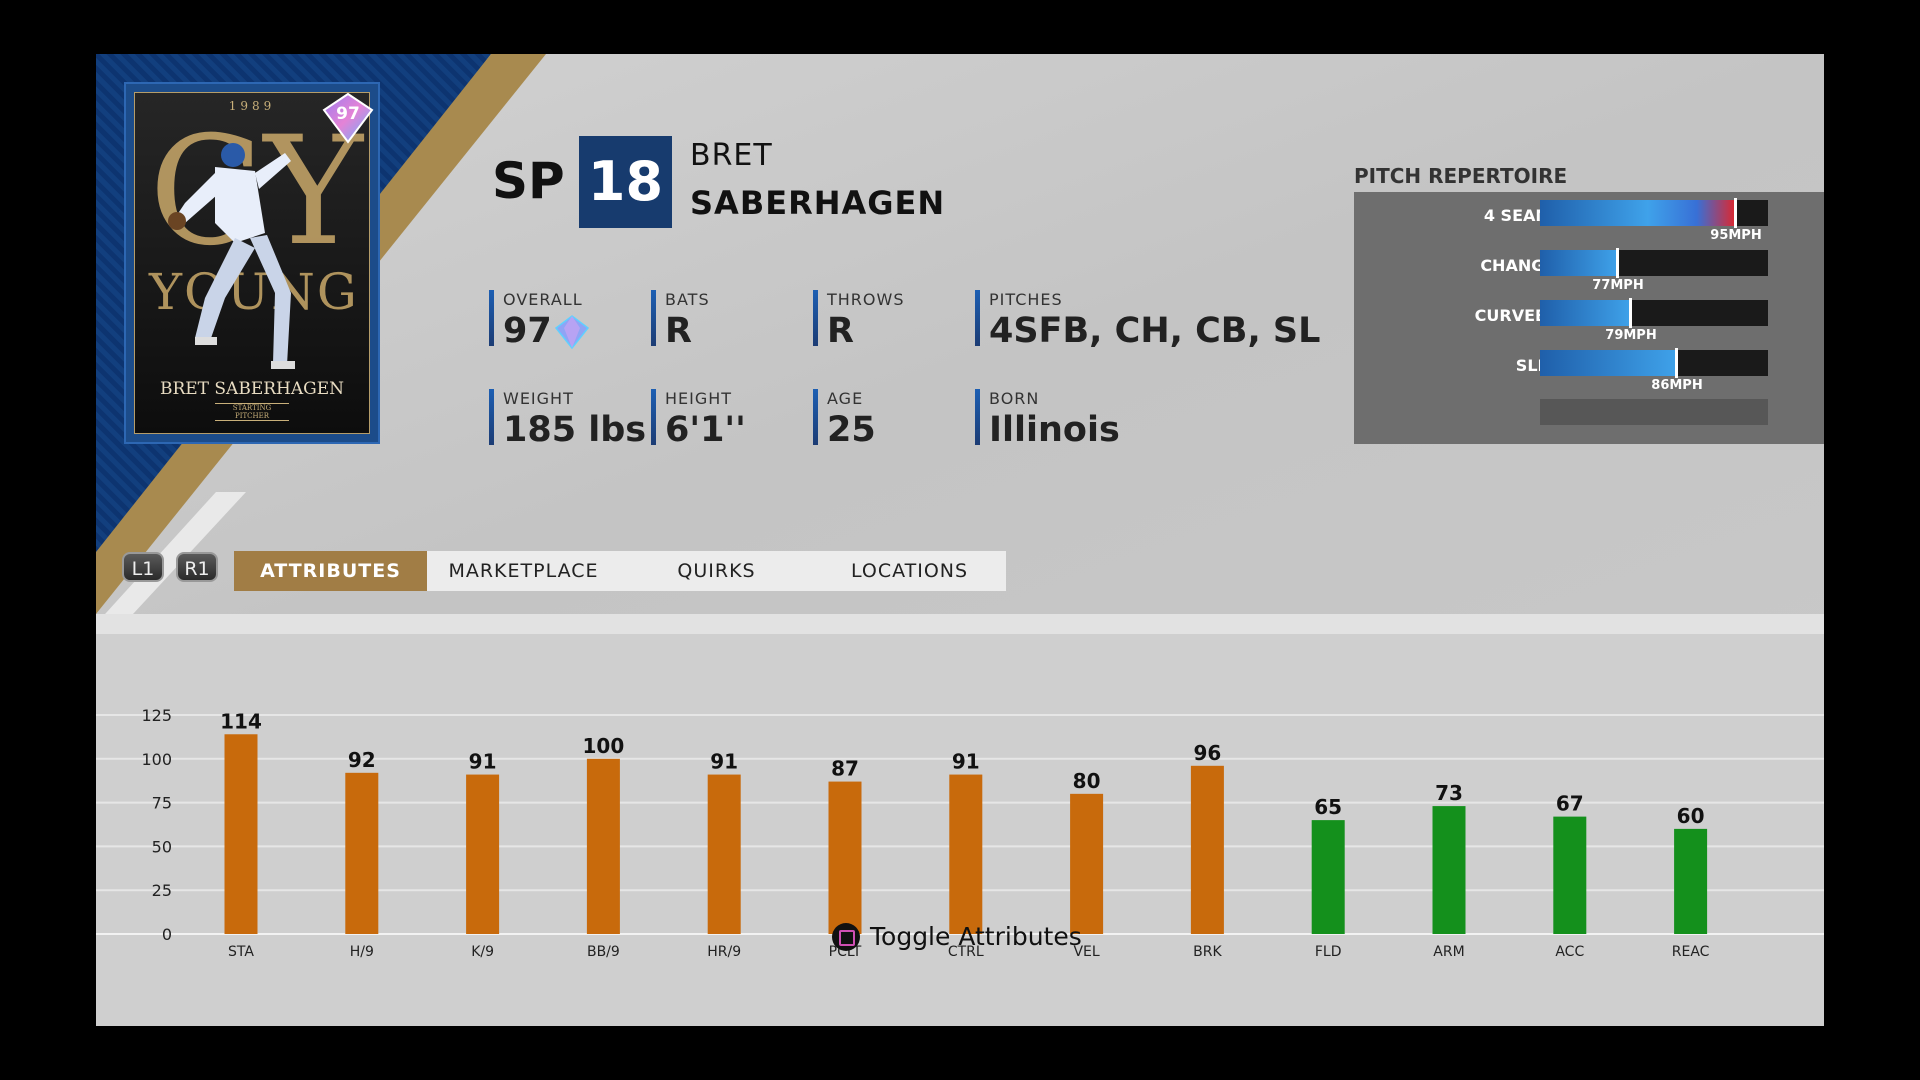 This screenshot has height=1080, width=1920. Describe the element at coordinates (1691, 952) in the screenshot. I see `x-tick-label: REAC` at that location.